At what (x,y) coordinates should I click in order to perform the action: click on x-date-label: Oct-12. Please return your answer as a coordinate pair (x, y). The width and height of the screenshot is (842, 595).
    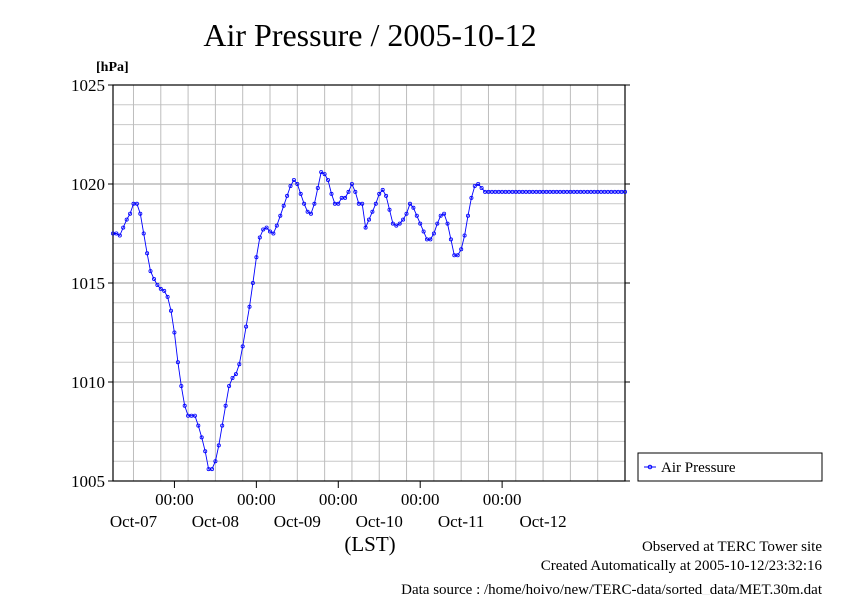
    Looking at the image, I should click on (542, 521).